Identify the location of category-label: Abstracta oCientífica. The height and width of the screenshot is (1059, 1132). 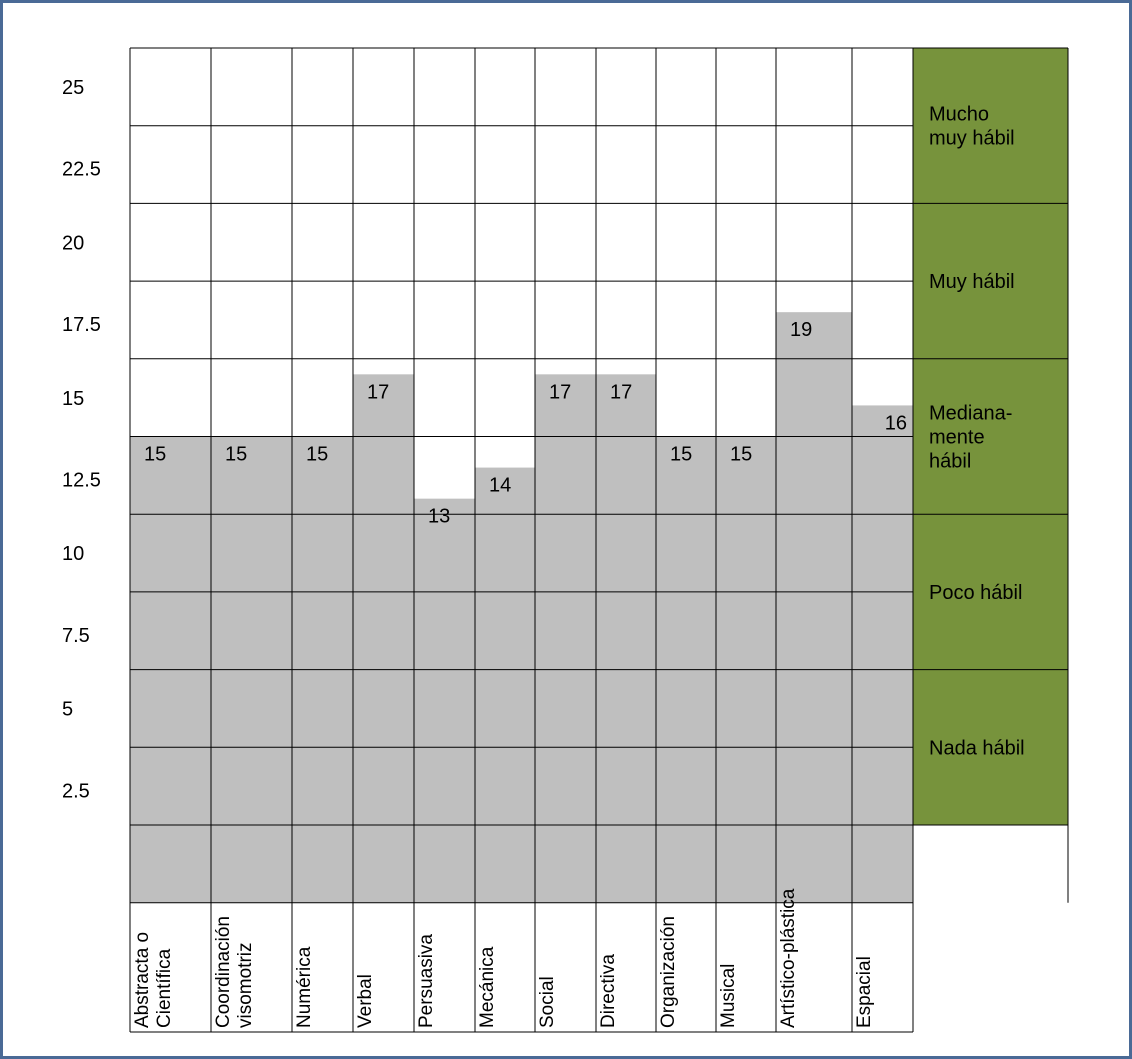
(153, 980).